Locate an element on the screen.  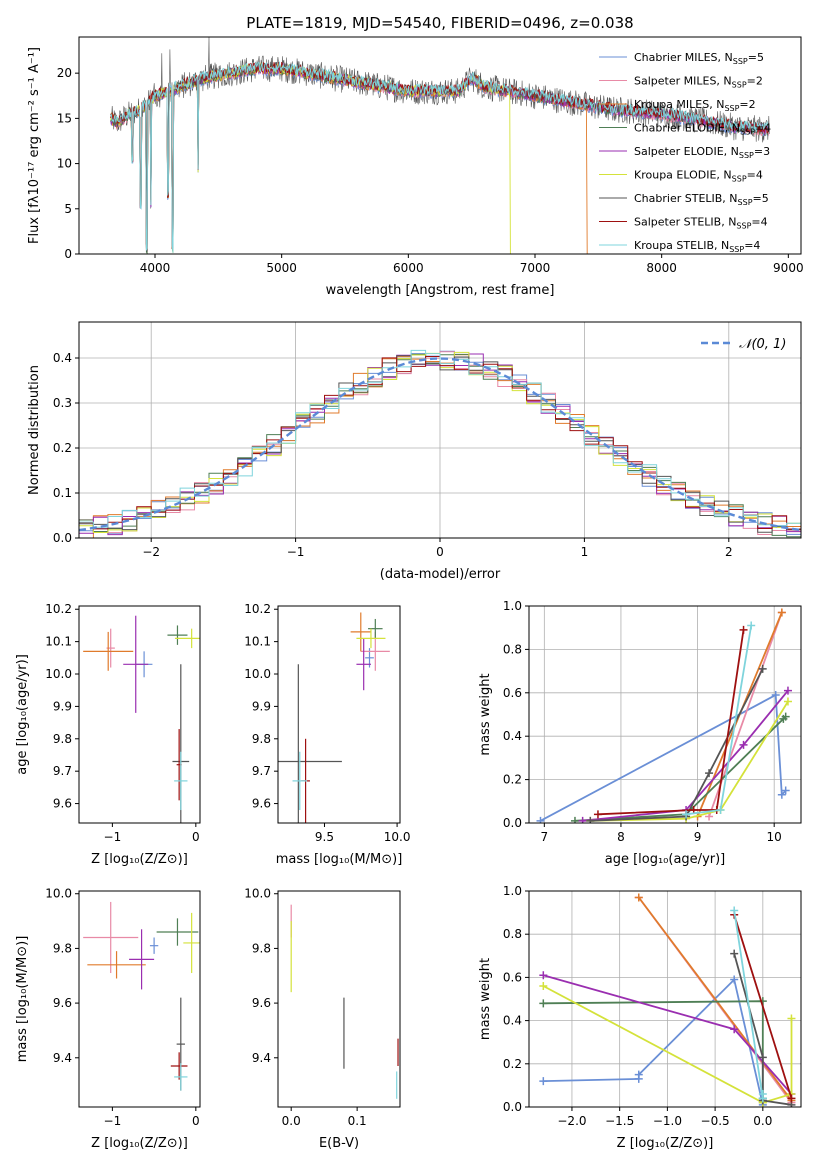
y-tick-label: 0.6 is located at coordinates (512, 693).